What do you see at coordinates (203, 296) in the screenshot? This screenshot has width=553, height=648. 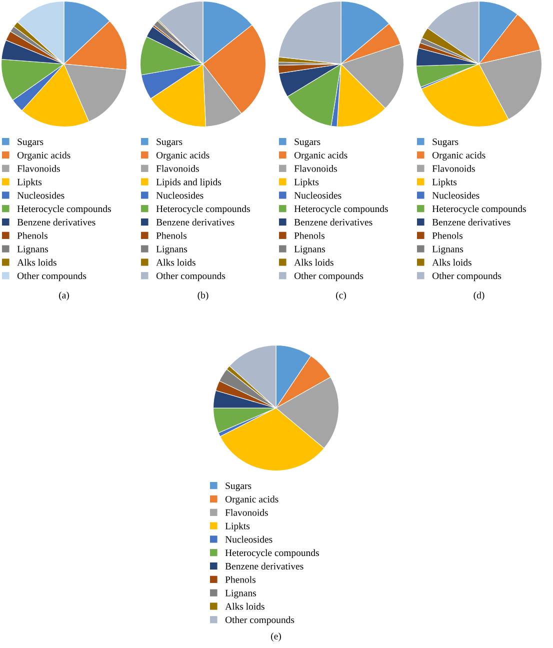 I see `text: (b)` at bounding box center [203, 296].